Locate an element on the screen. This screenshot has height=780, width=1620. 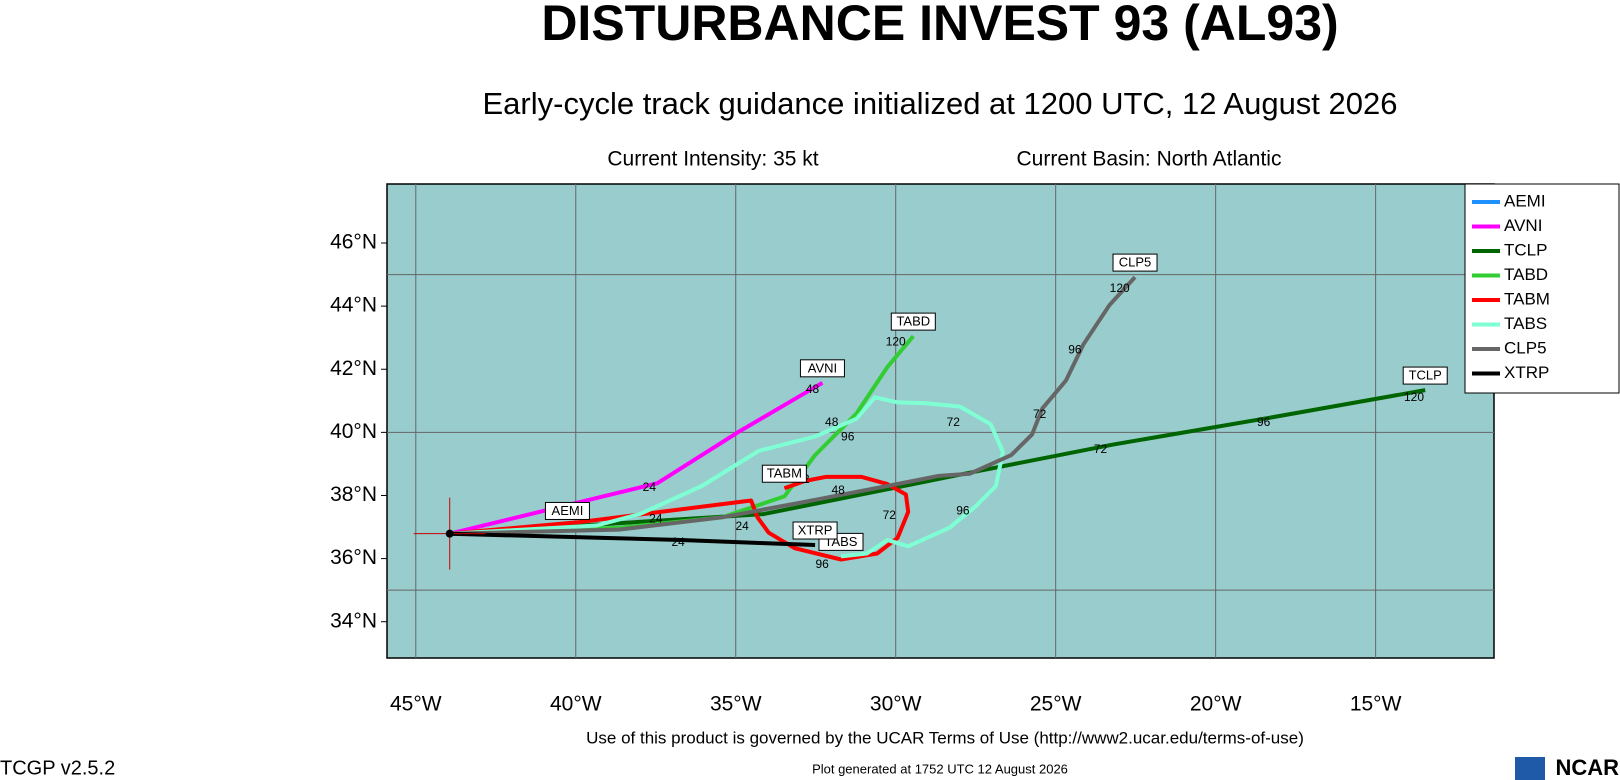
track-label: TCLP is located at coordinates (1425, 375).